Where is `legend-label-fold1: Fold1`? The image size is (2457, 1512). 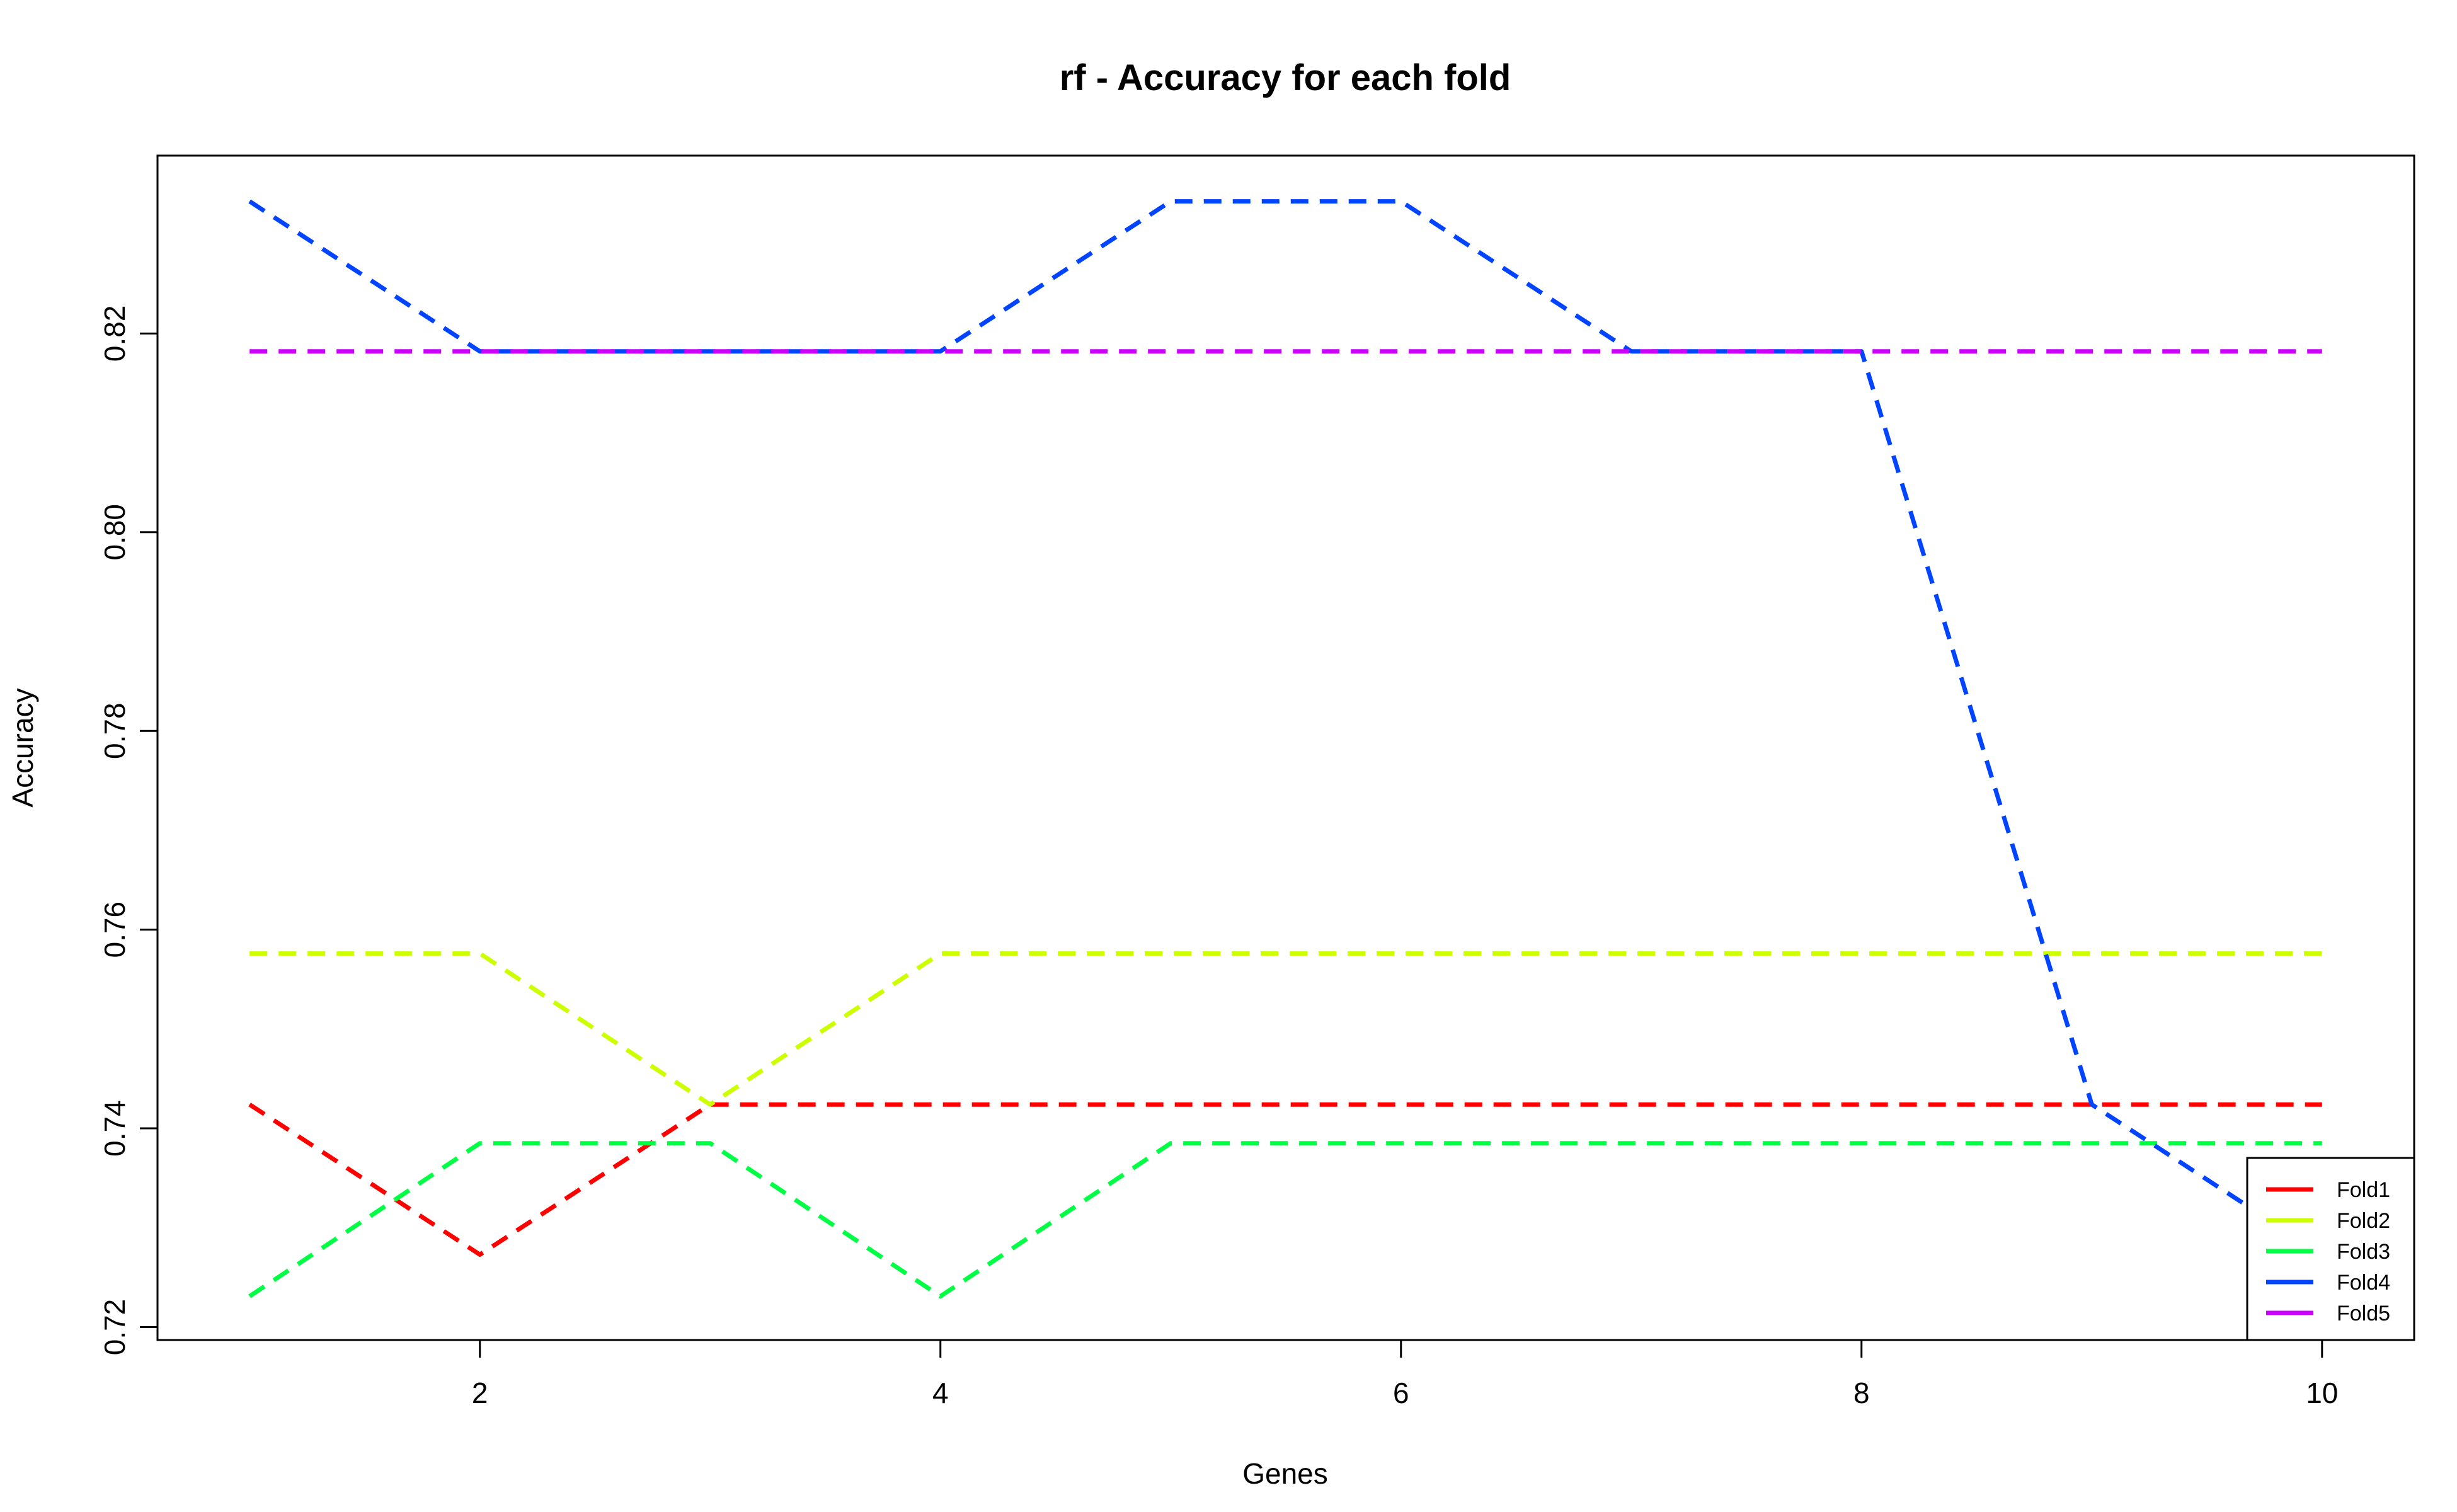 legend-label-fold1: Fold1 is located at coordinates (2363, 1190).